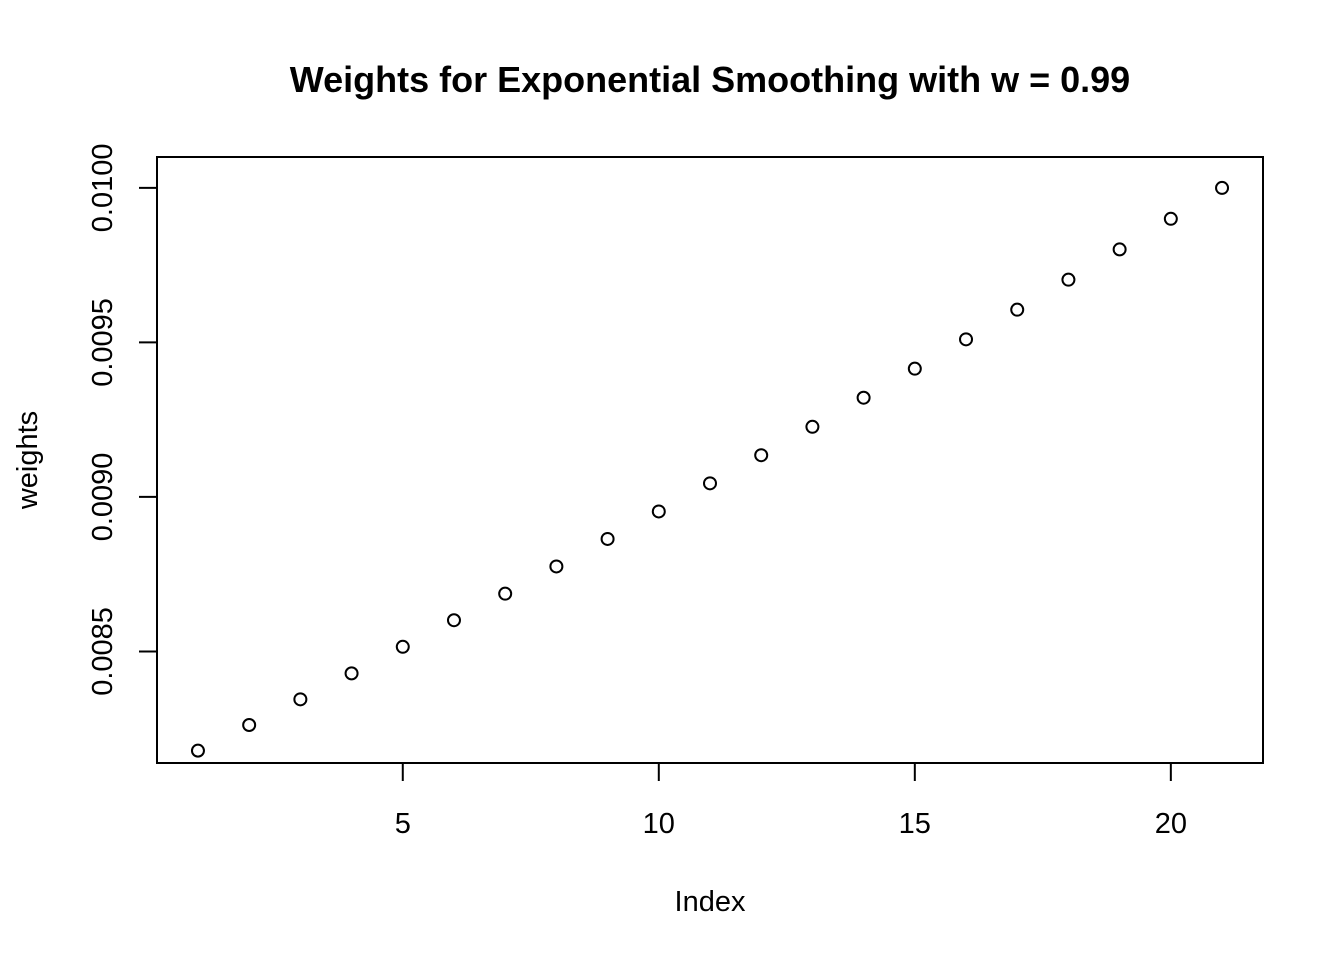 This screenshot has width=1344, height=960. I want to click on y-tick-label: 0.0090, so click(103, 497).